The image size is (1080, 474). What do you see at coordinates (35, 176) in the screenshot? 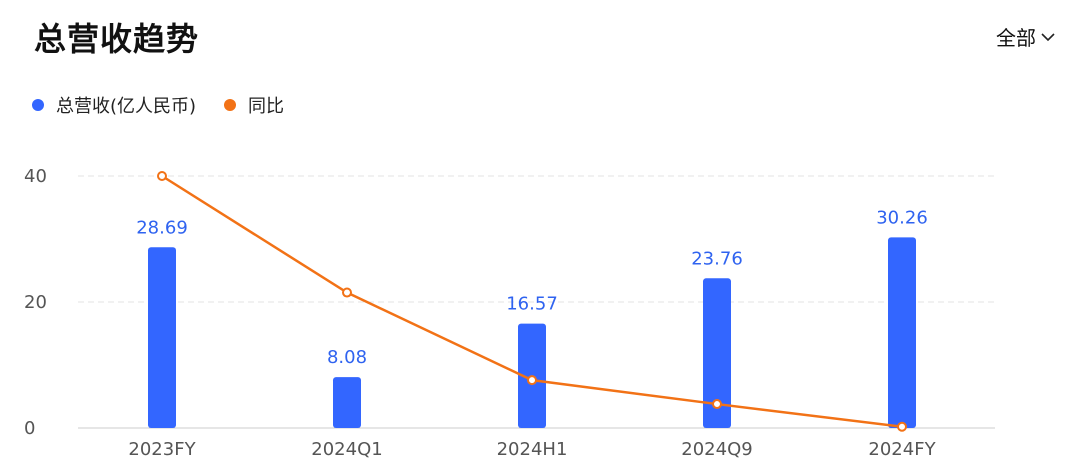
I see `y-tick-label: 40` at bounding box center [35, 176].